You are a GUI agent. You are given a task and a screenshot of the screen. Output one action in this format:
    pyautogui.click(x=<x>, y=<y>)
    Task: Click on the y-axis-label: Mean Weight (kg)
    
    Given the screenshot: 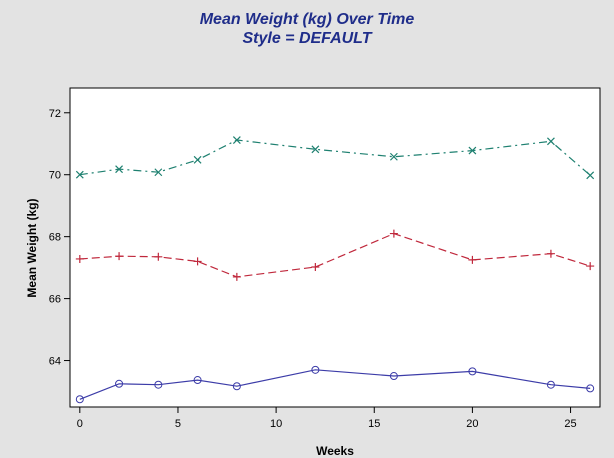 What is the action you would take?
    pyautogui.click(x=32, y=247)
    